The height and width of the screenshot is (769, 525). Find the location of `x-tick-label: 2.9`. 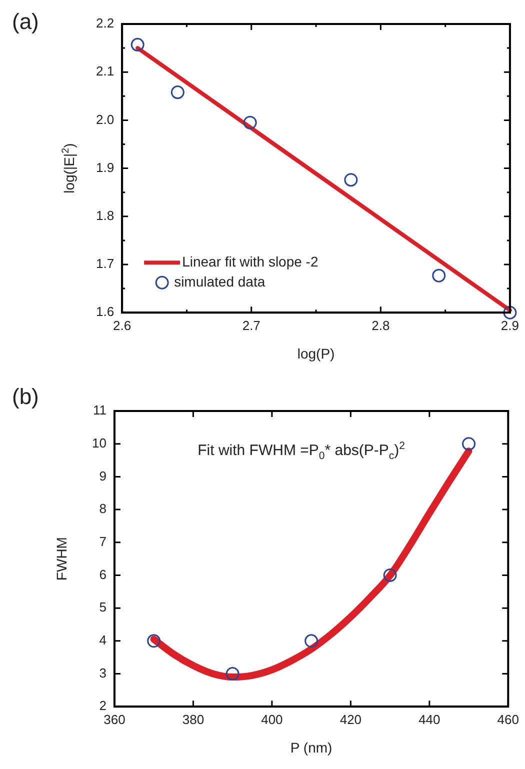

x-tick-label: 2.9 is located at coordinates (510, 325).